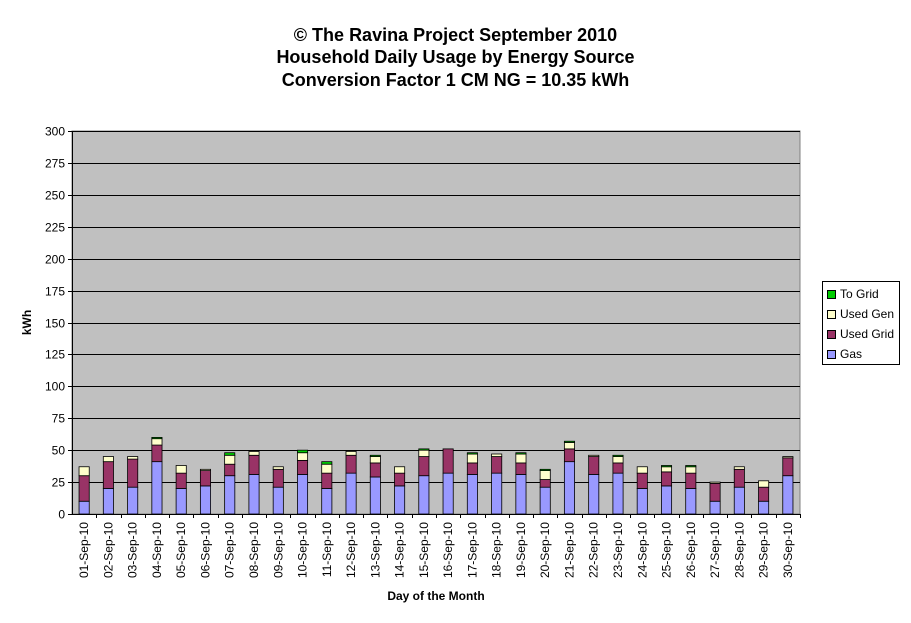  I want to click on x-tick-label: 28-Sep-10, so click(739, 550).